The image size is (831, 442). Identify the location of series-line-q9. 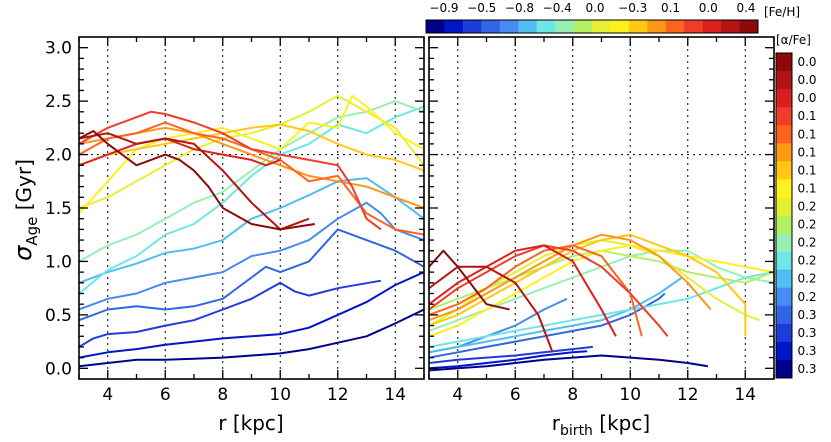
(601, 280).